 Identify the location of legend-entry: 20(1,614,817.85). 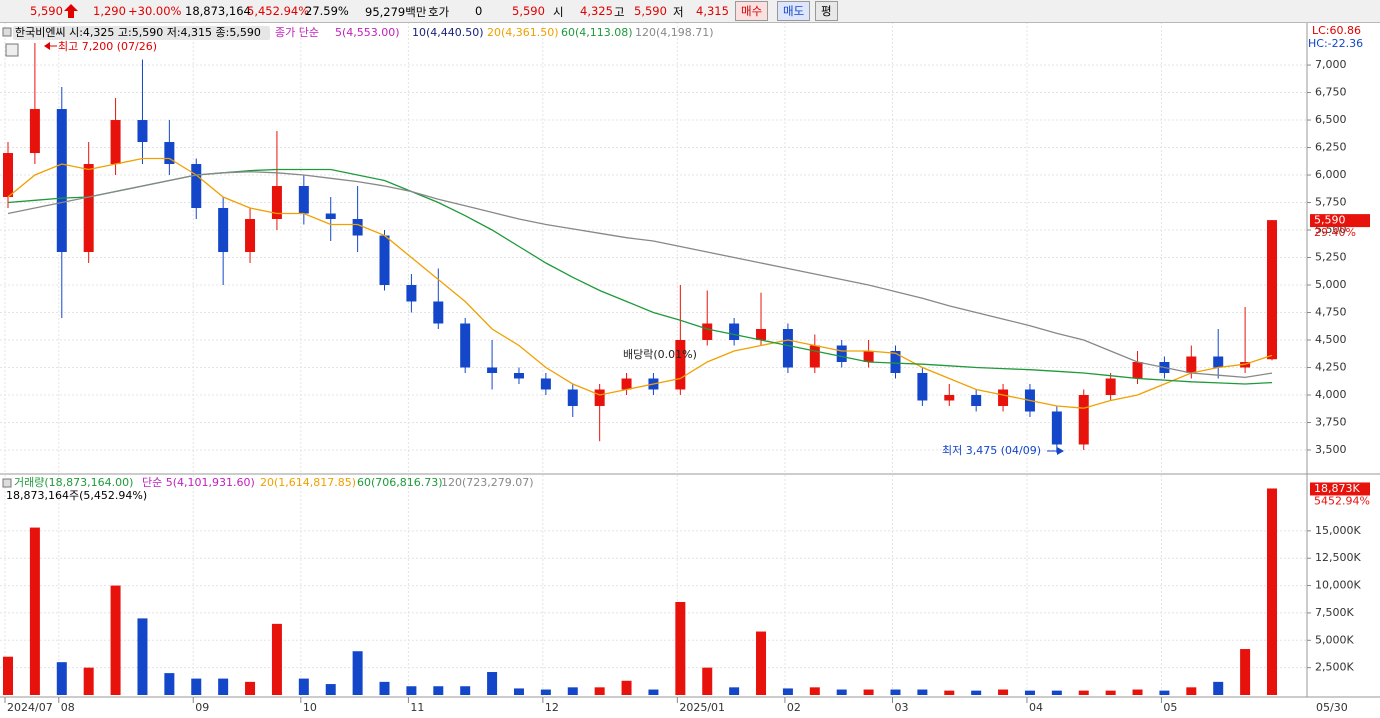
(308, 482).